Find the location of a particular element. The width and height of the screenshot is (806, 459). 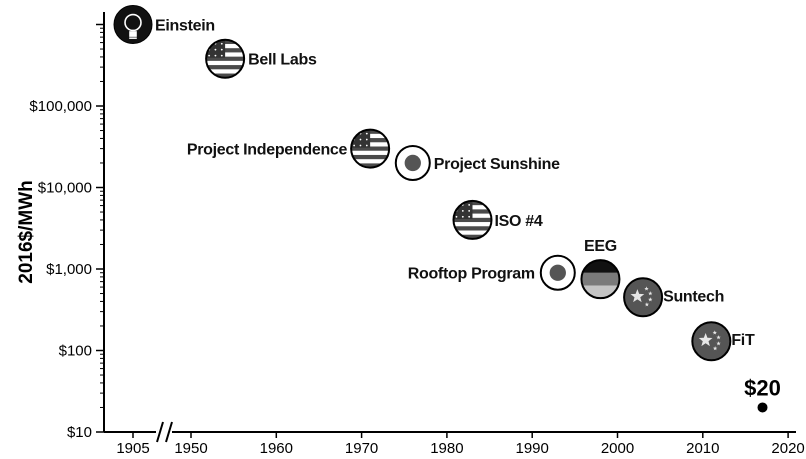

point-label: ISO #4 is located at coordinates (518, 221).